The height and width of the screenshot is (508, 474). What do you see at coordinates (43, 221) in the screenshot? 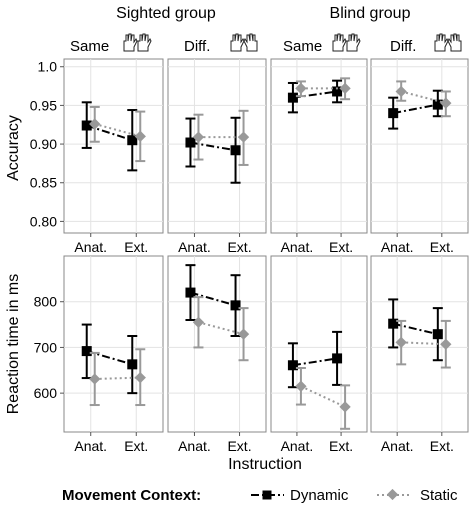
I see `y-tick-label: 0.80` at bounding box center [43, 221].